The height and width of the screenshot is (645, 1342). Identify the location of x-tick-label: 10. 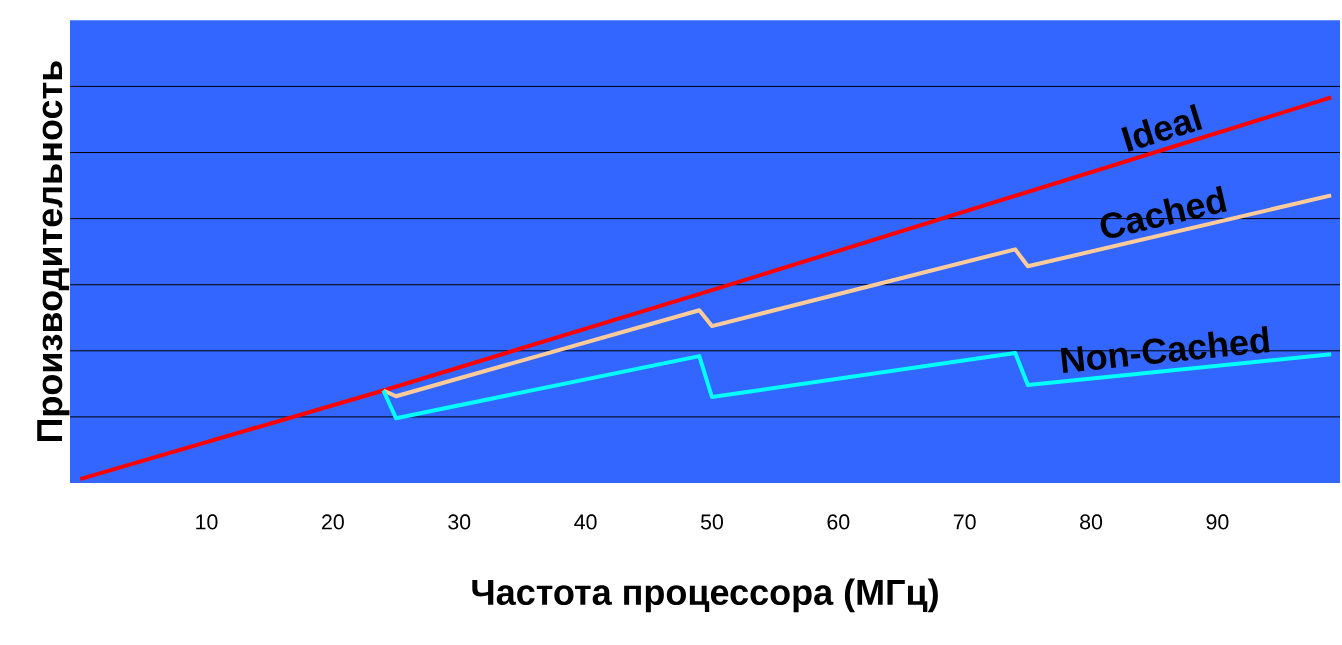
(207, 522).